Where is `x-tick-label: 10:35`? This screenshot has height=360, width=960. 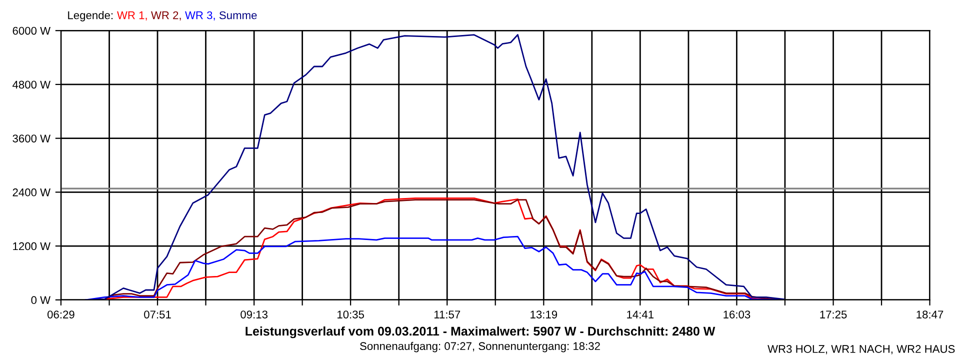
x-tick-label: 10:35 is located at coordinates (351, 314).